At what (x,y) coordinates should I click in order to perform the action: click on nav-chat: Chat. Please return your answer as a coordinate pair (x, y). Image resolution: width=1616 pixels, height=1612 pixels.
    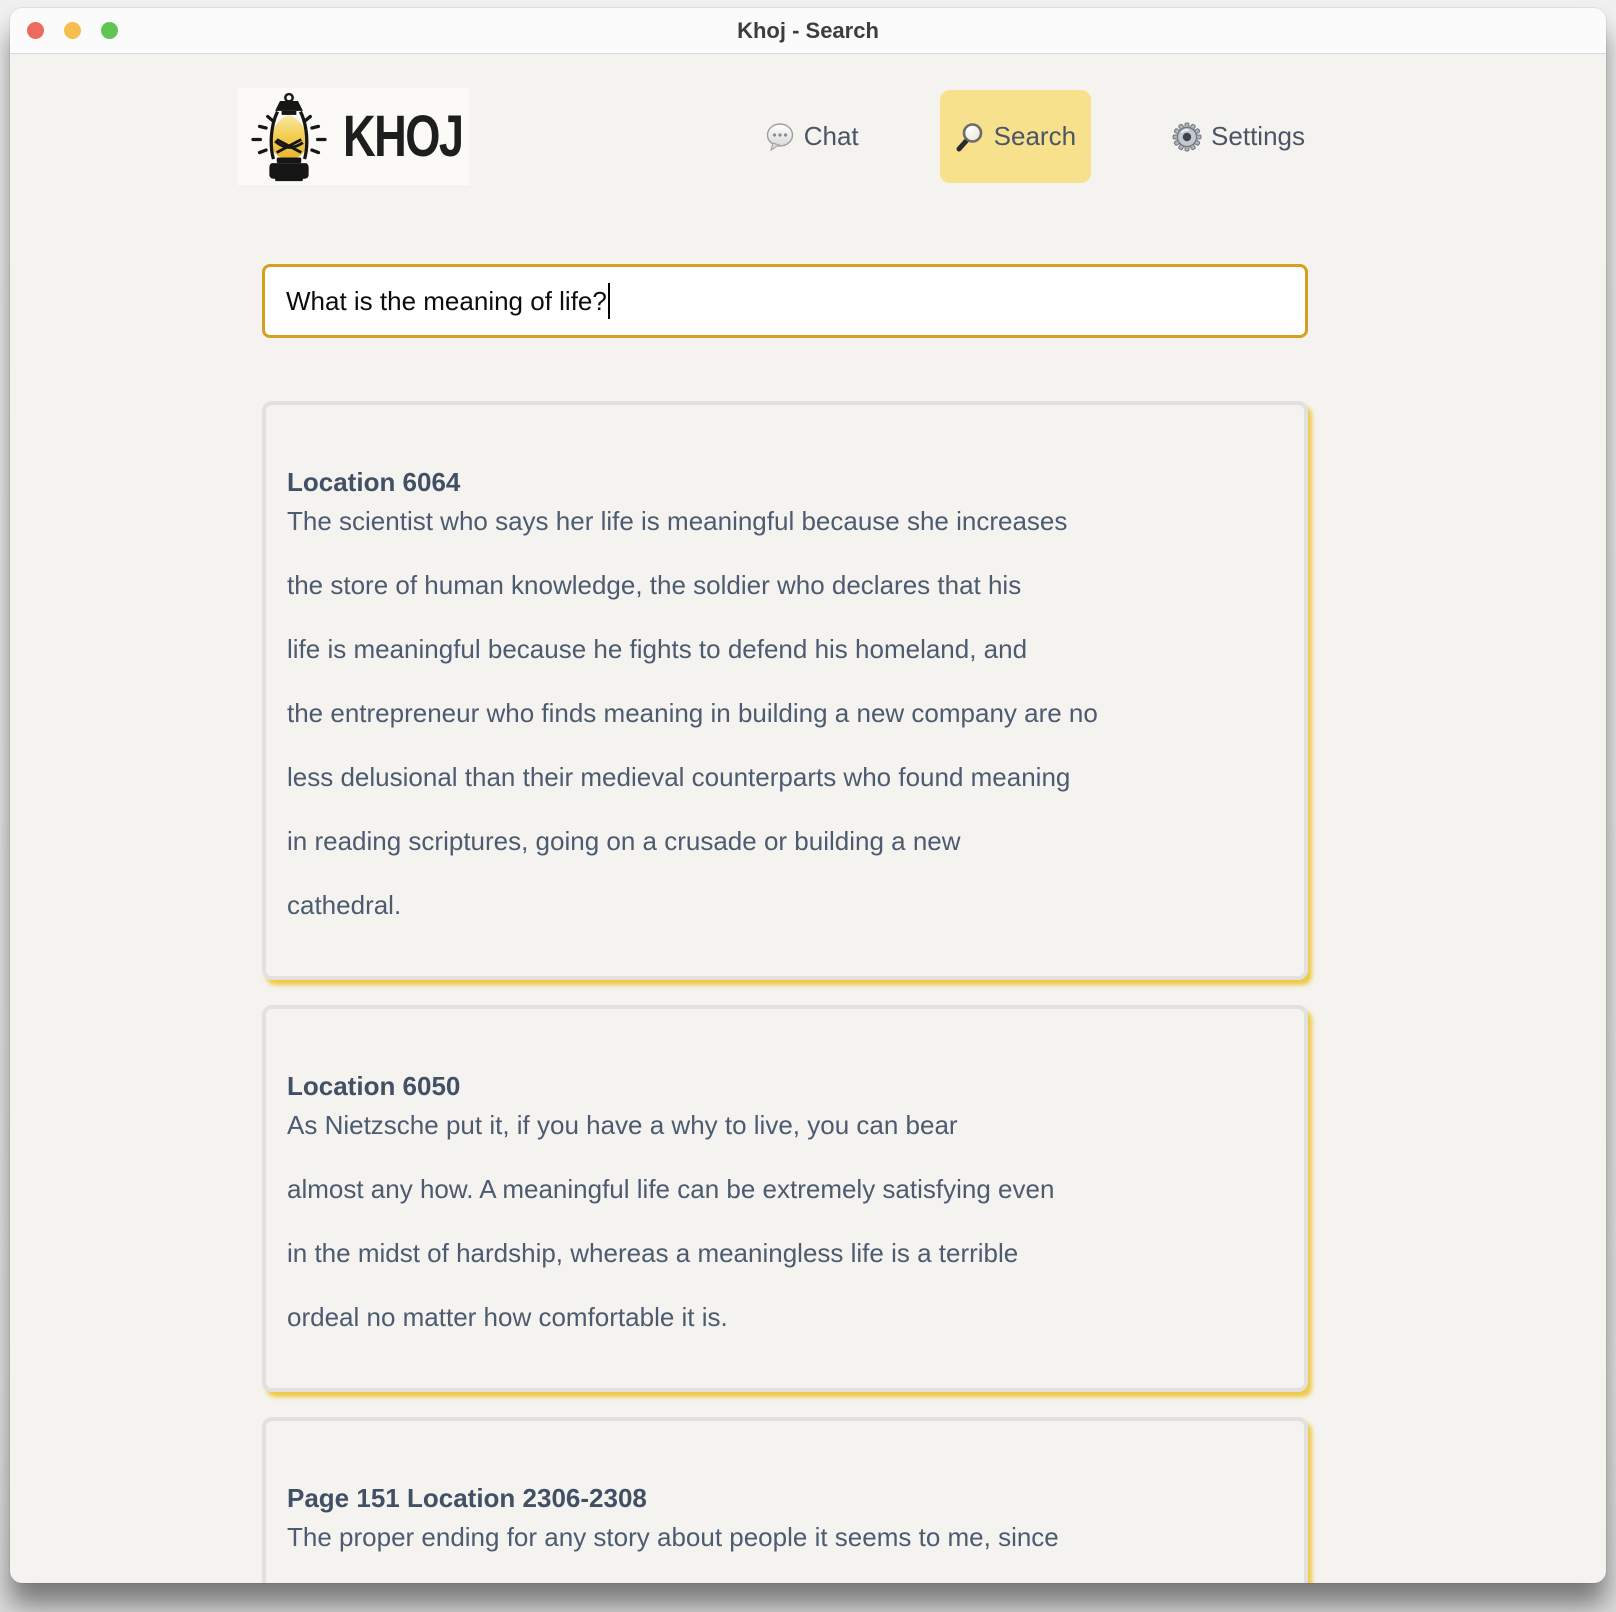
    Looking at the image, I should click on (812, 136).